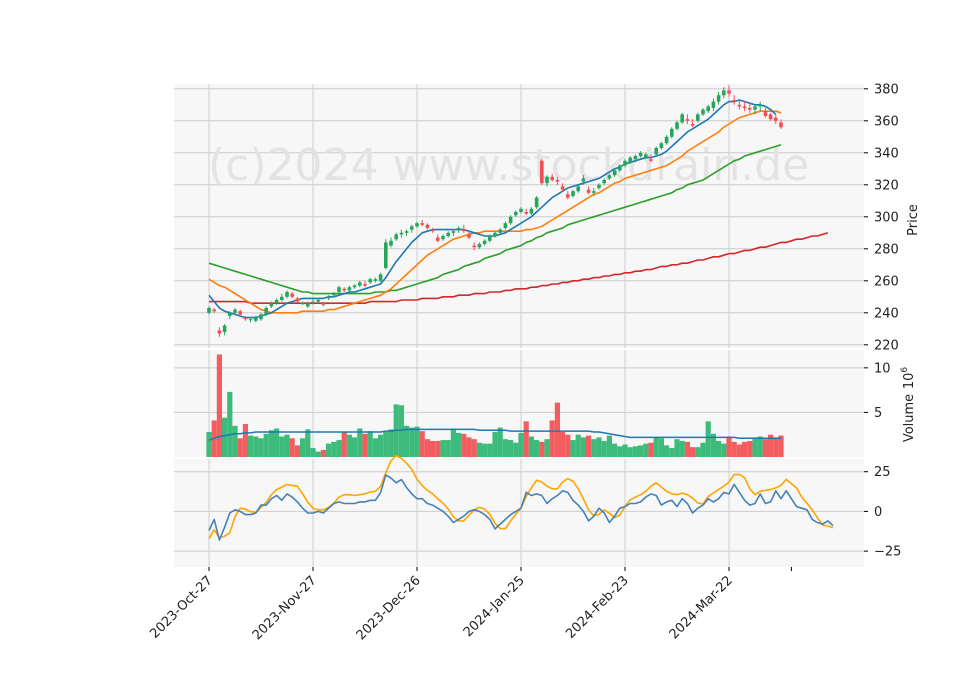  I want to click on oscillator-panel, so click(521, 497).